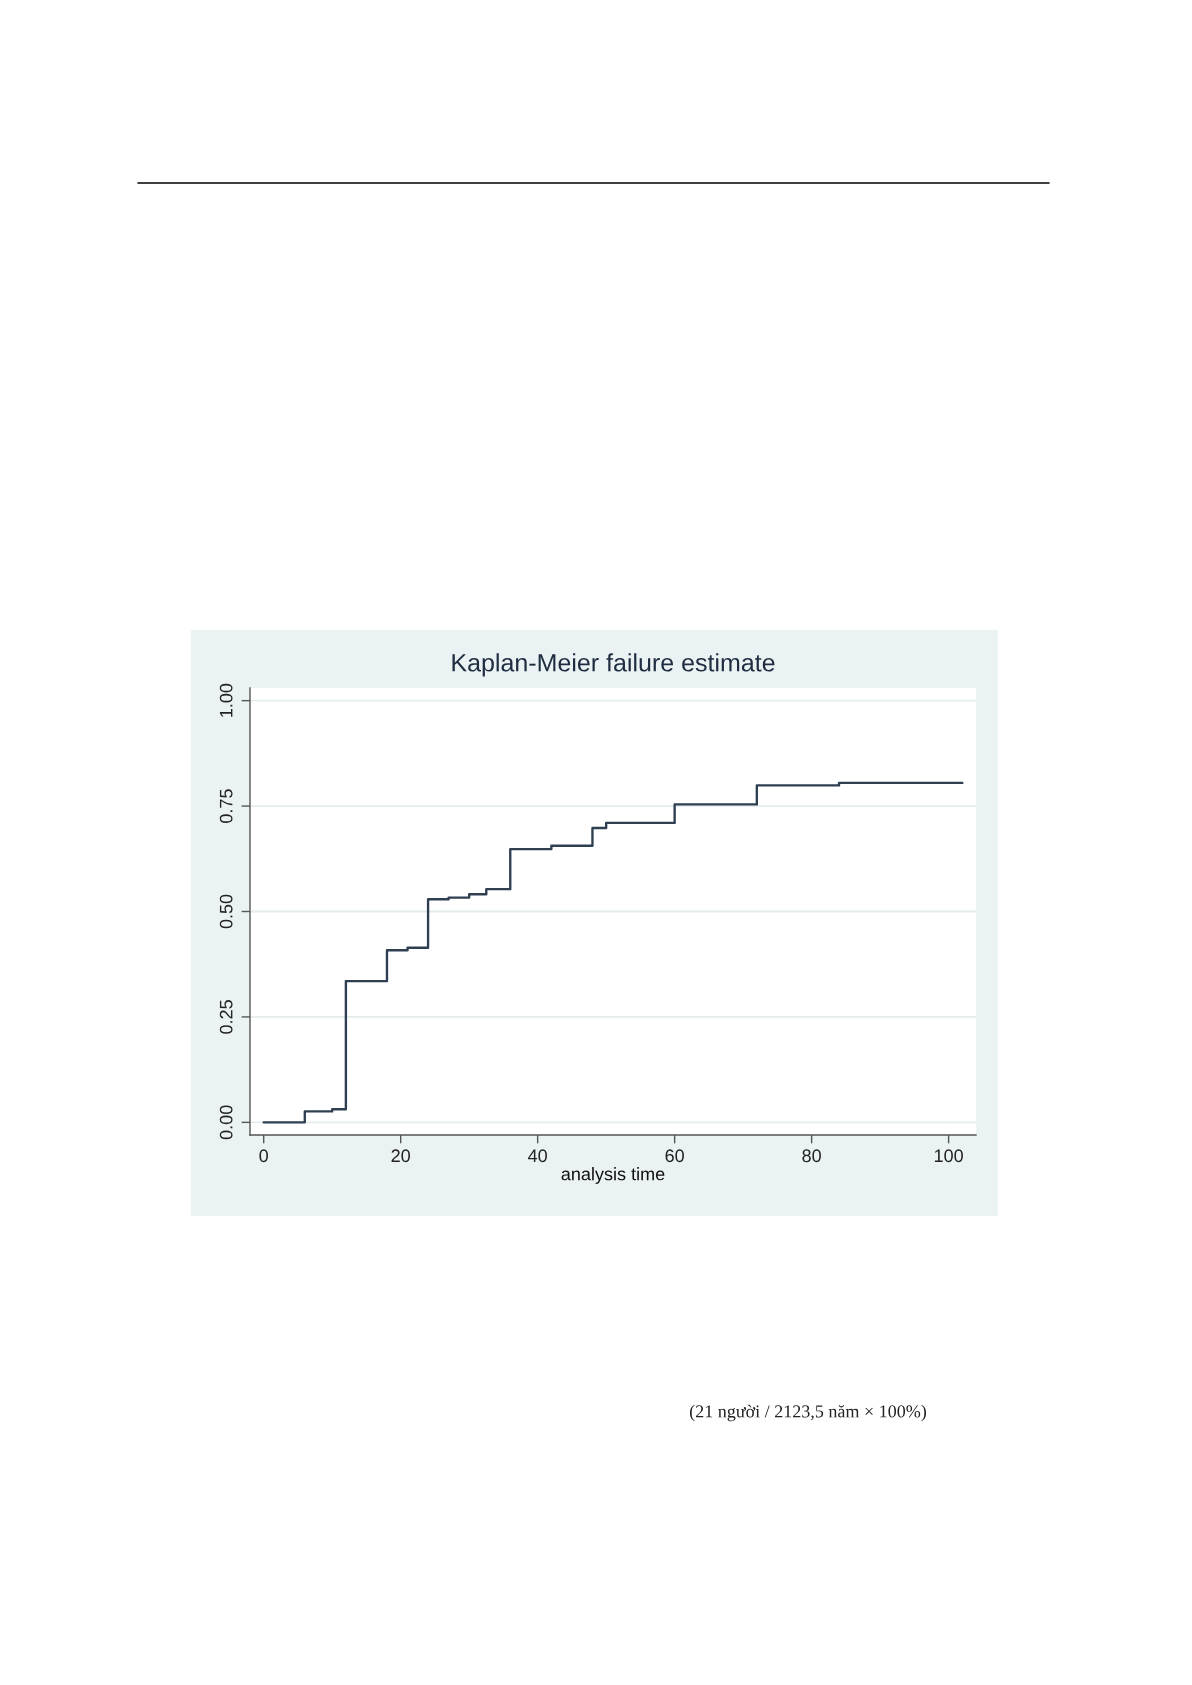 The height and width of the screenshot is (1685, 1192). Describe the element at coordinates (226, 806) in the screenshot. I see `y-tick-label: 0.75` at that location.